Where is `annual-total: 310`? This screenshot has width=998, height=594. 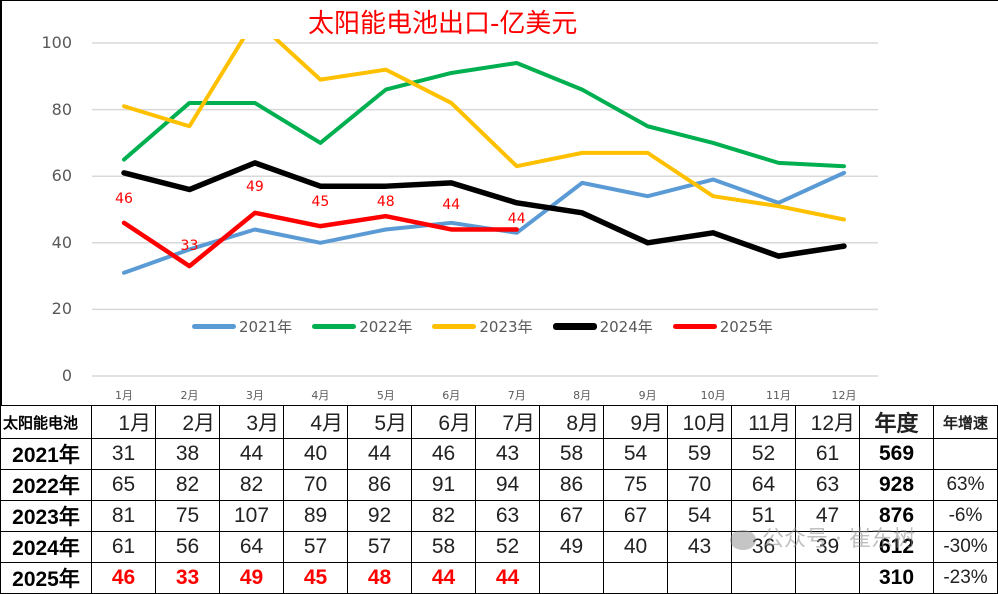 annual-total: 310 is located at coordinates (896, 578).